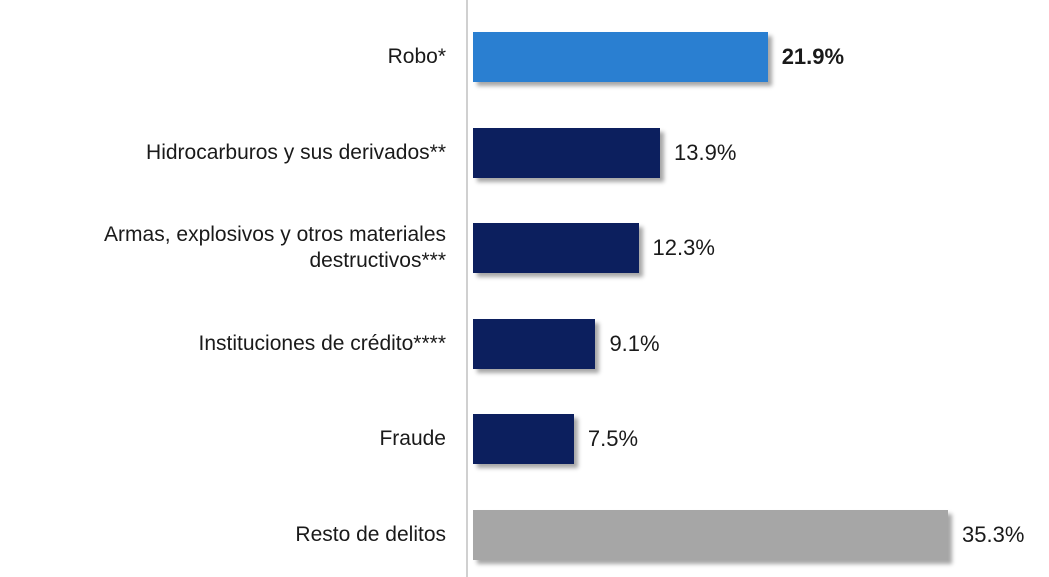 The width and height of the screenshot is (1049, 577). I want to click on value-label: 7.5%, so click(613, 439).